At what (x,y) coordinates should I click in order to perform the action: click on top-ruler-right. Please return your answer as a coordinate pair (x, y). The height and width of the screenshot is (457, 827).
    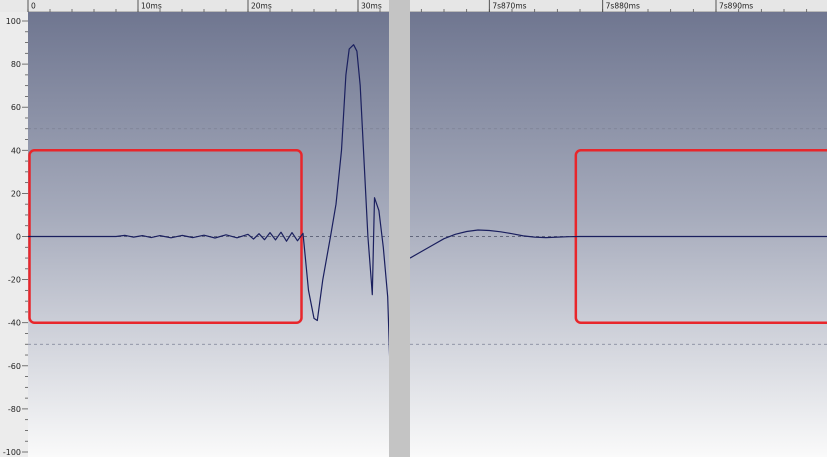
    Looking at the image, I should click on (618, 6).